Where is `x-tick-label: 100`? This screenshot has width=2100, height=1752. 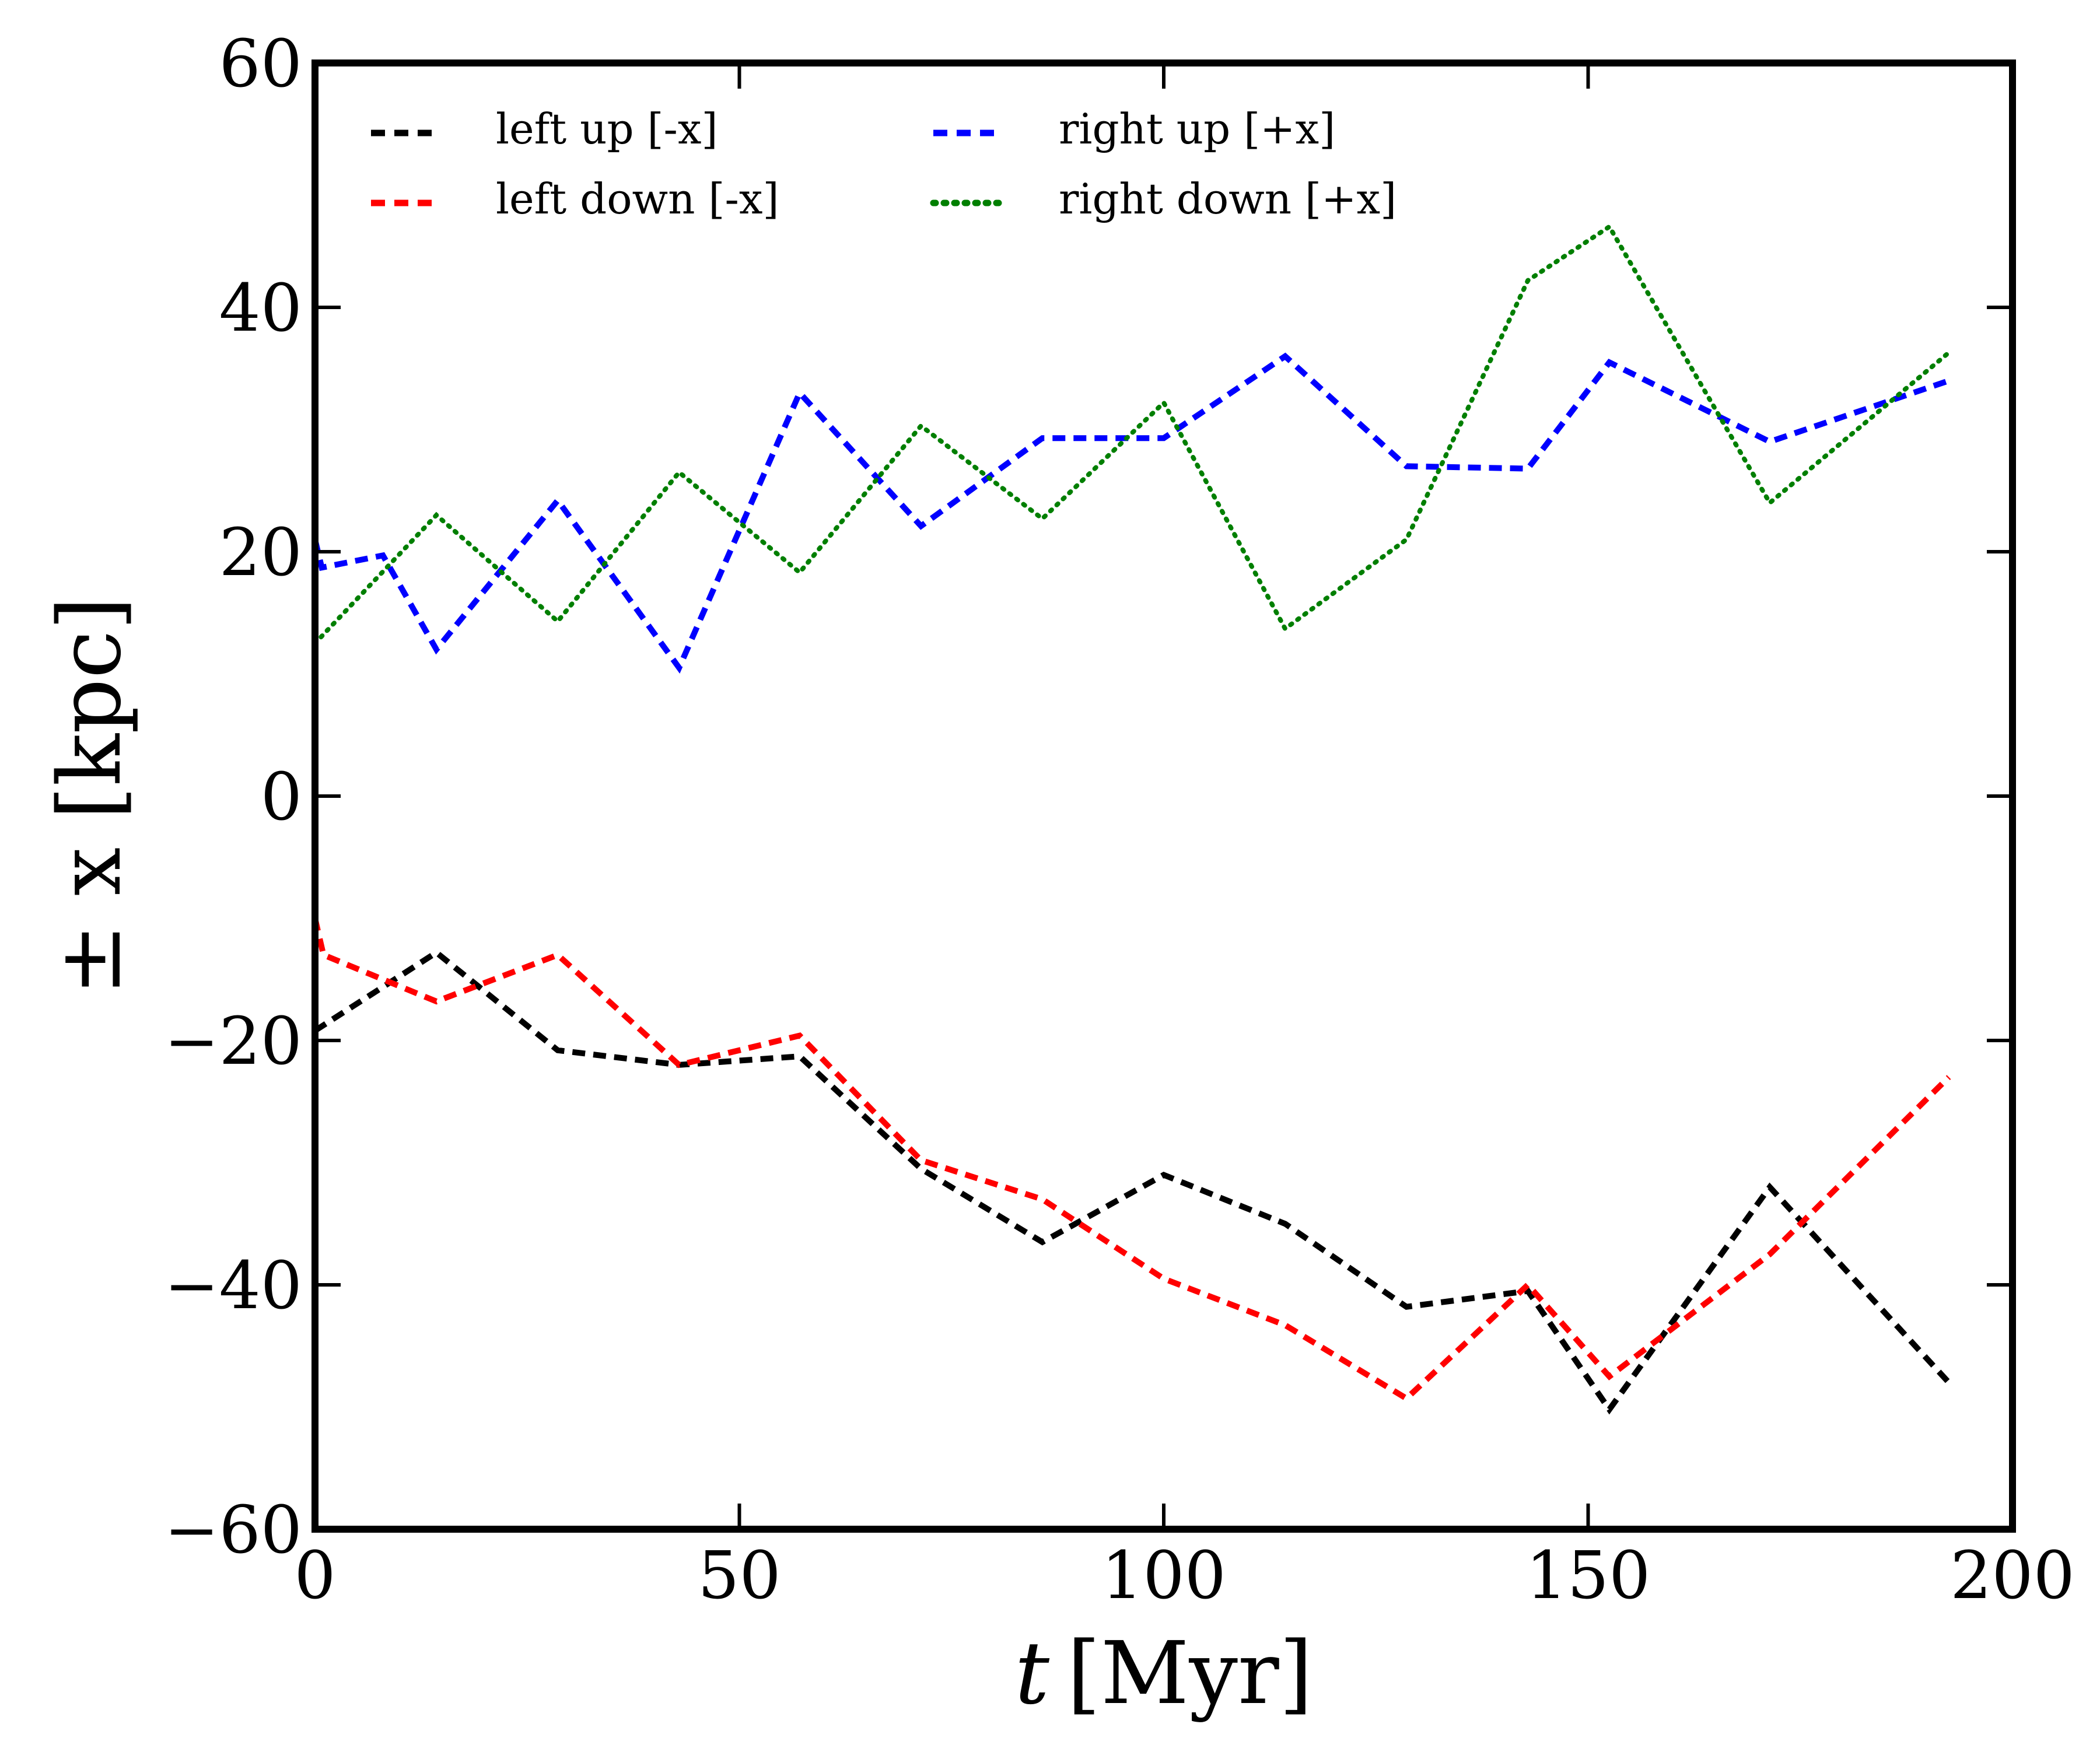
x-tick-label: 100 is located at coordinates (1163, 1576).